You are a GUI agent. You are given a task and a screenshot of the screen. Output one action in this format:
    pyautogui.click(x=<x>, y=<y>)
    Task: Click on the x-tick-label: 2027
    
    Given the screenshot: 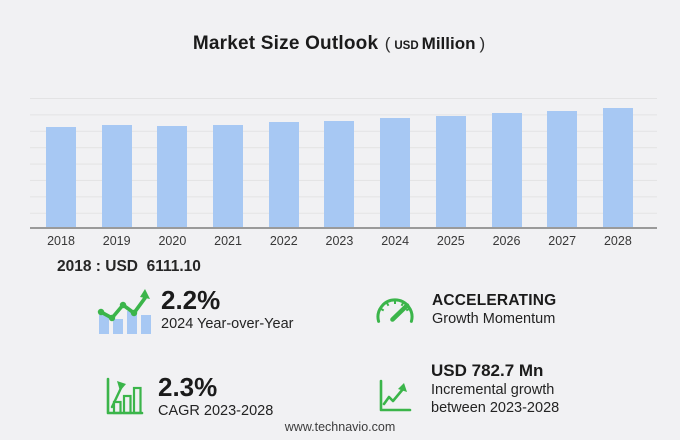 What is the action you would take?
    pyautogui.click(x=562, y=241)
    